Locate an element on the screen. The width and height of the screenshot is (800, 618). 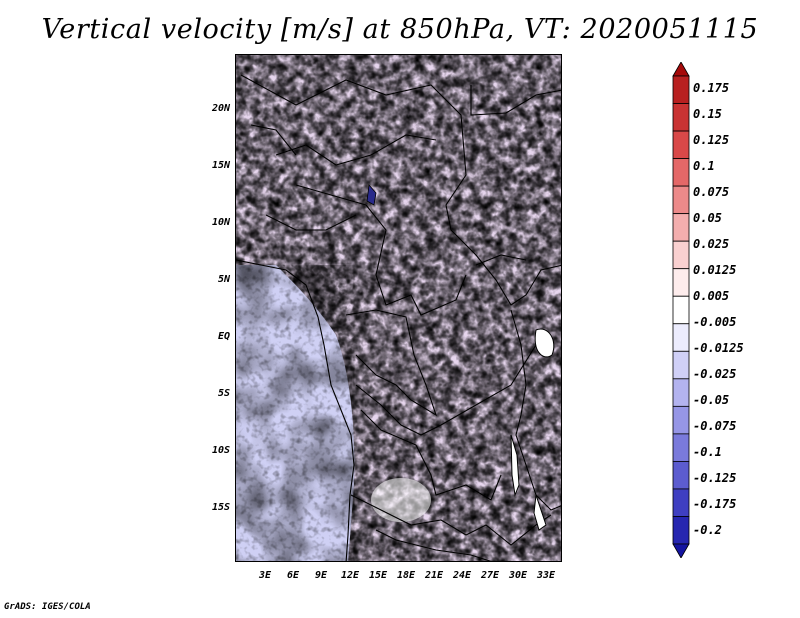
lon-label-18e: 18E is located at coordinates (406, 575).